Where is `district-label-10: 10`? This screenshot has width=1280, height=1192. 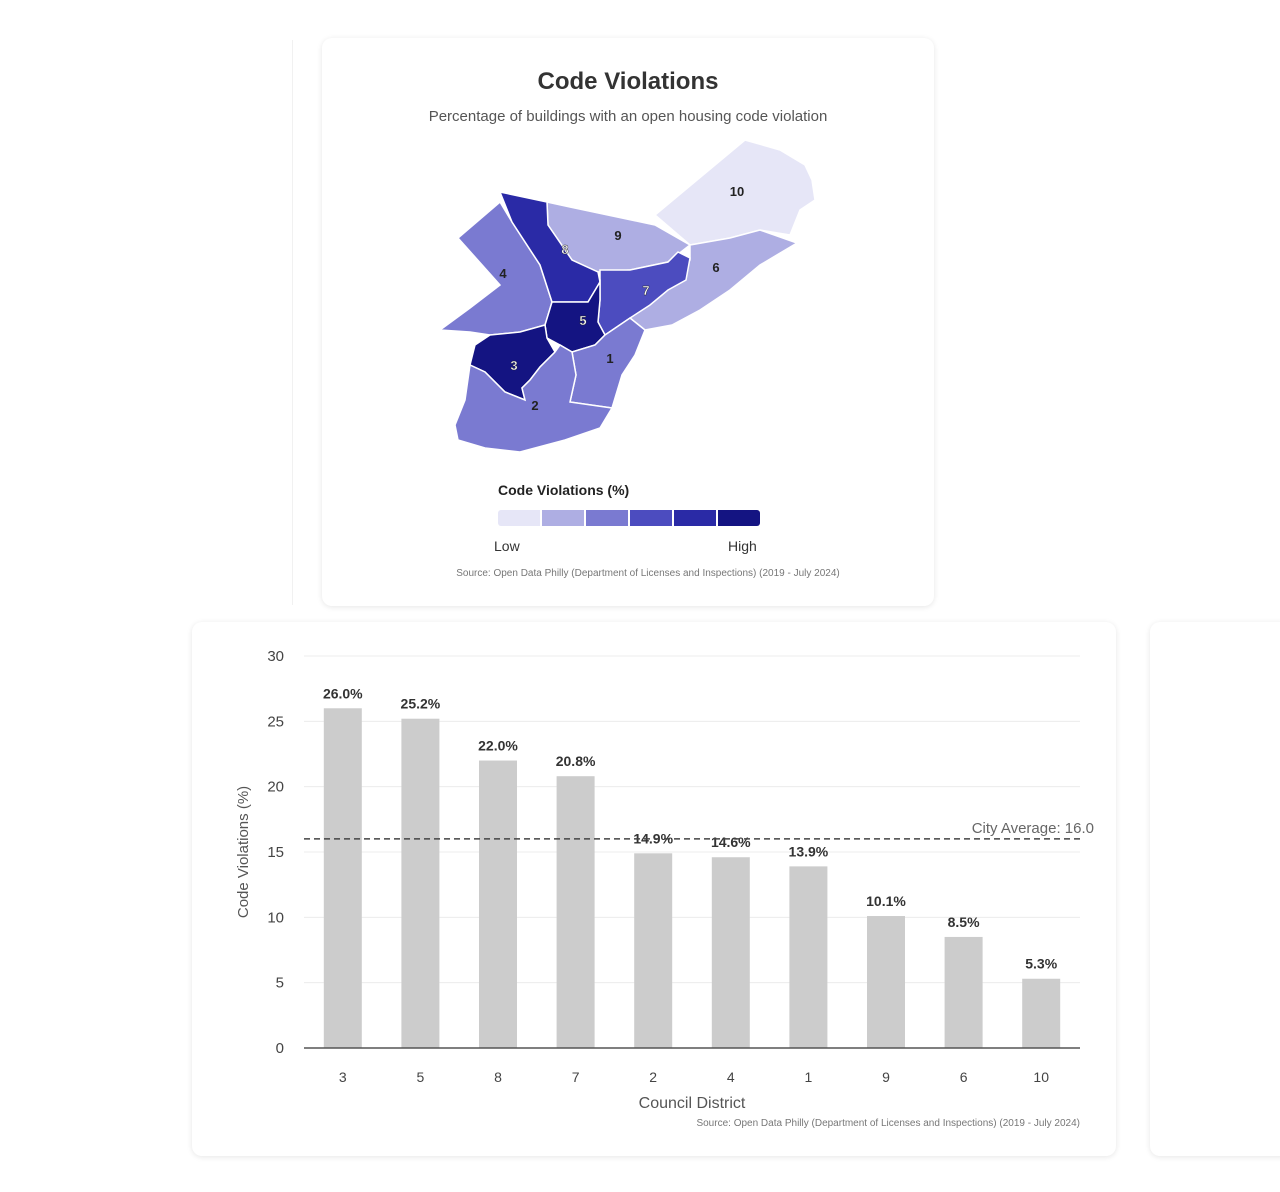
district-label-10: 10 is located at coordinates (737, 191).